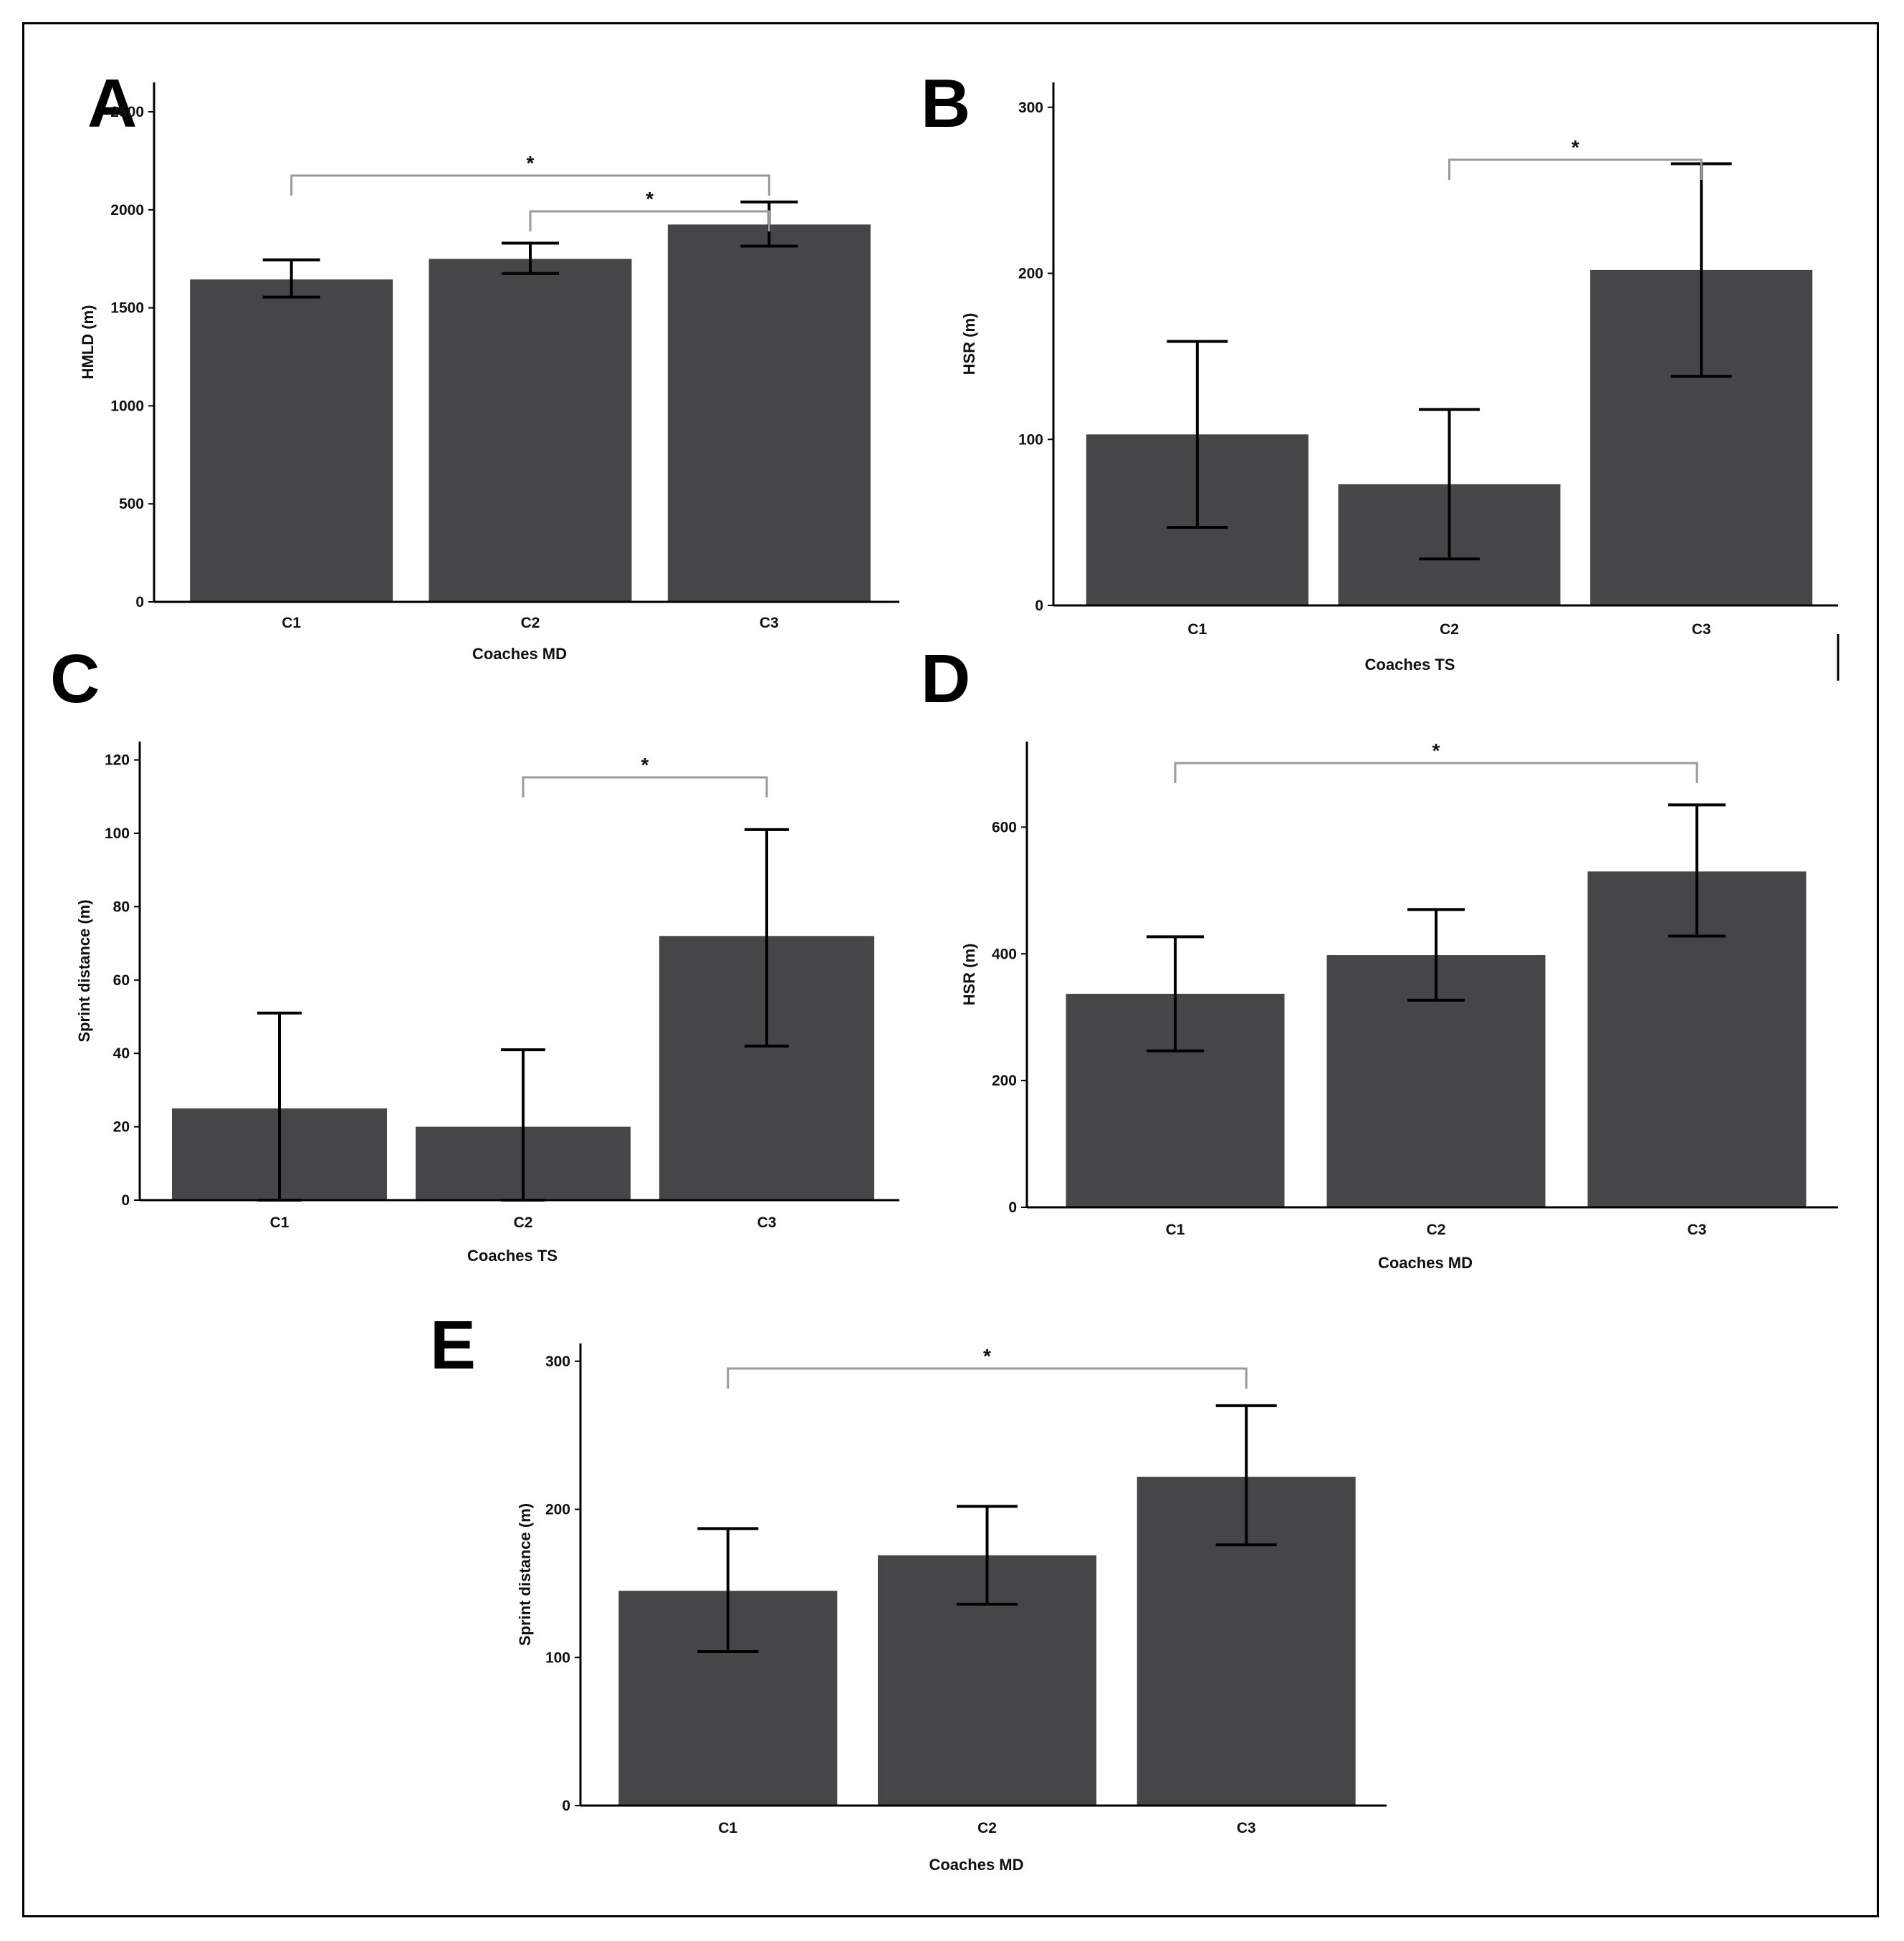  What do you see at coordinates (453, 1345) in the screenshot?
I see `panel-letter: E` at bounding box center [453, 1345].